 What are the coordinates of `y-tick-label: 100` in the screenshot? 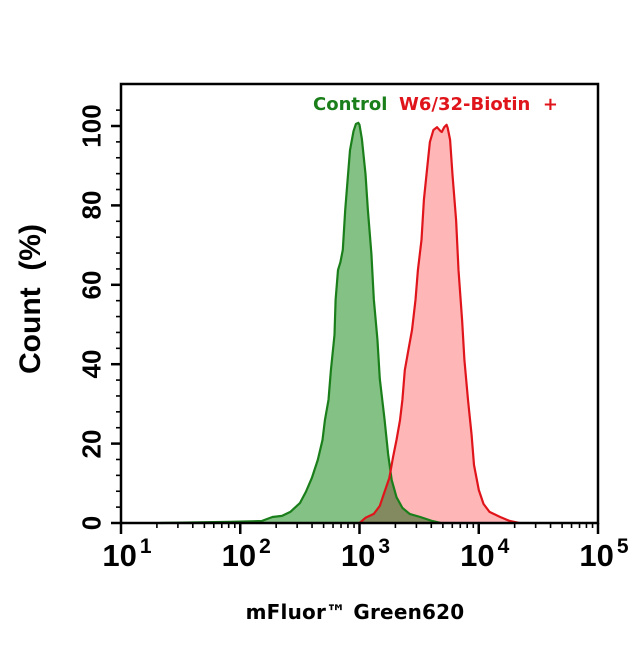 It's located at (91, 126).